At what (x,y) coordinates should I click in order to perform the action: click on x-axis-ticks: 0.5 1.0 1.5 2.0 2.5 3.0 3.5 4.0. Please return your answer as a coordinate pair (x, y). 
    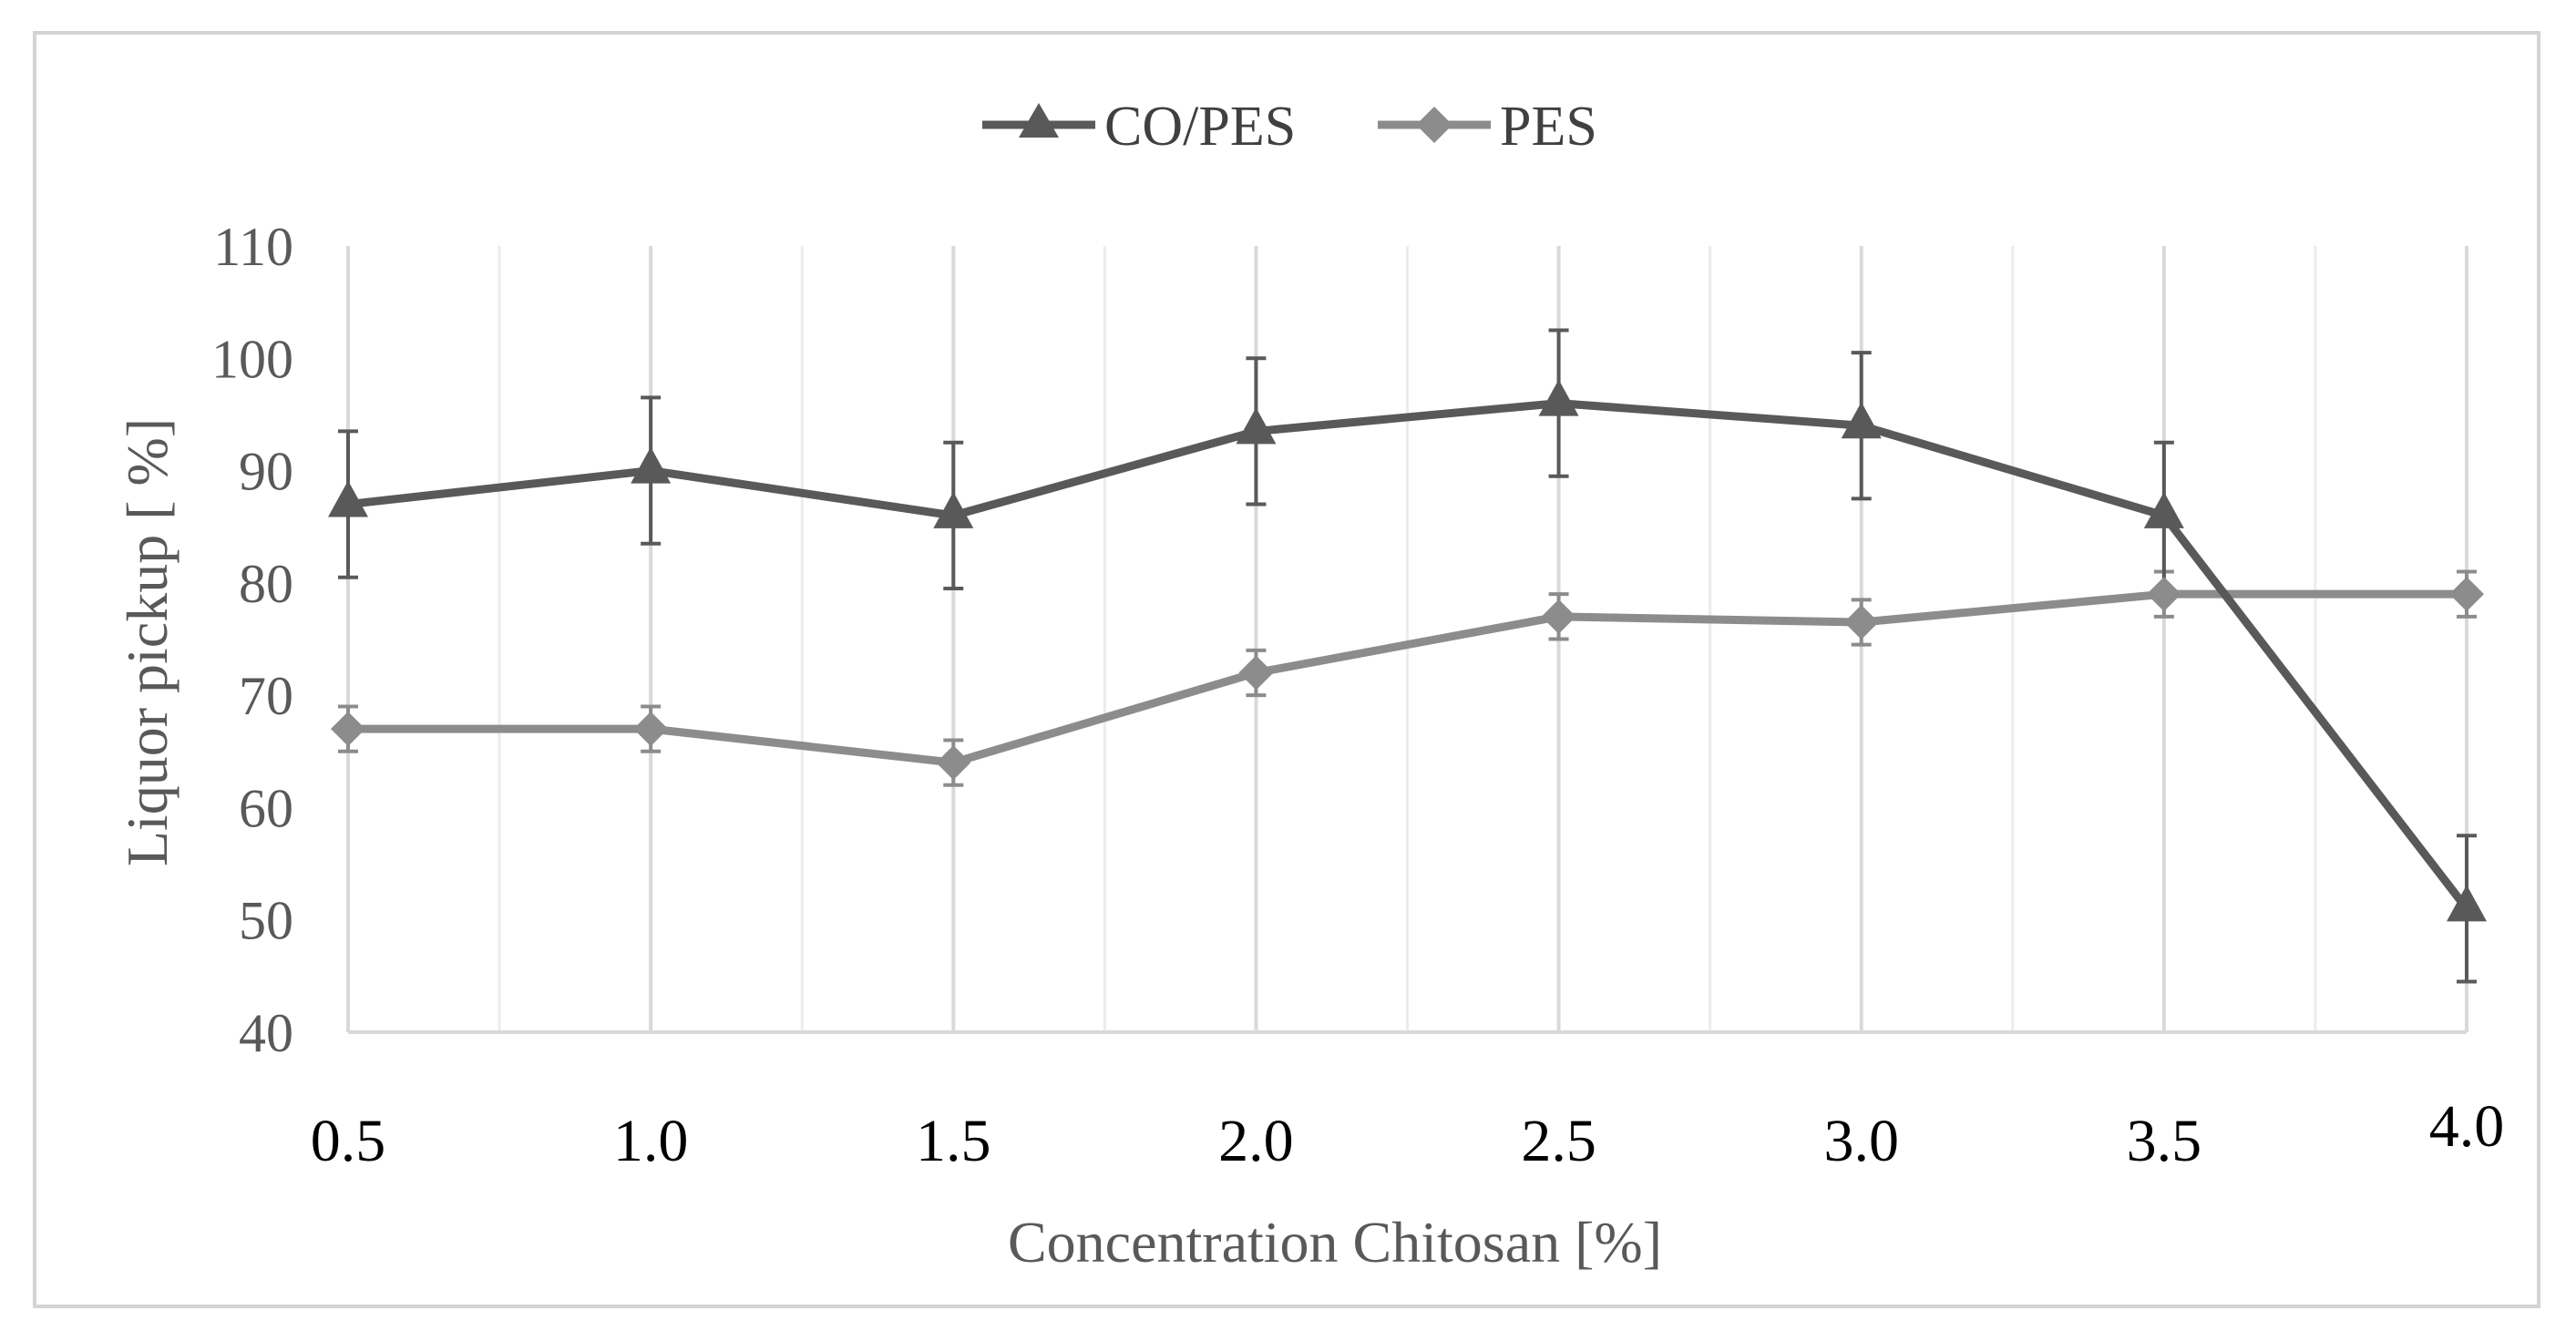
    Looking at the image, I should click on (1408, 1133).